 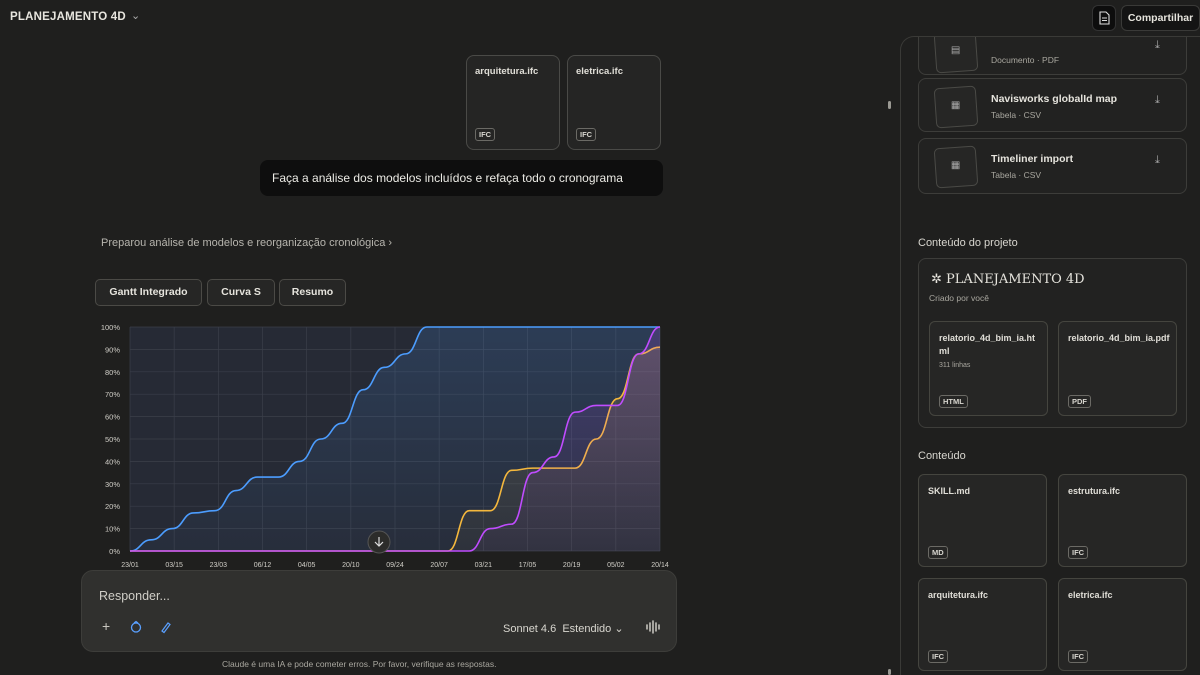 I want to click on share-button: Compartilhar, so click(x=1160, y=18).